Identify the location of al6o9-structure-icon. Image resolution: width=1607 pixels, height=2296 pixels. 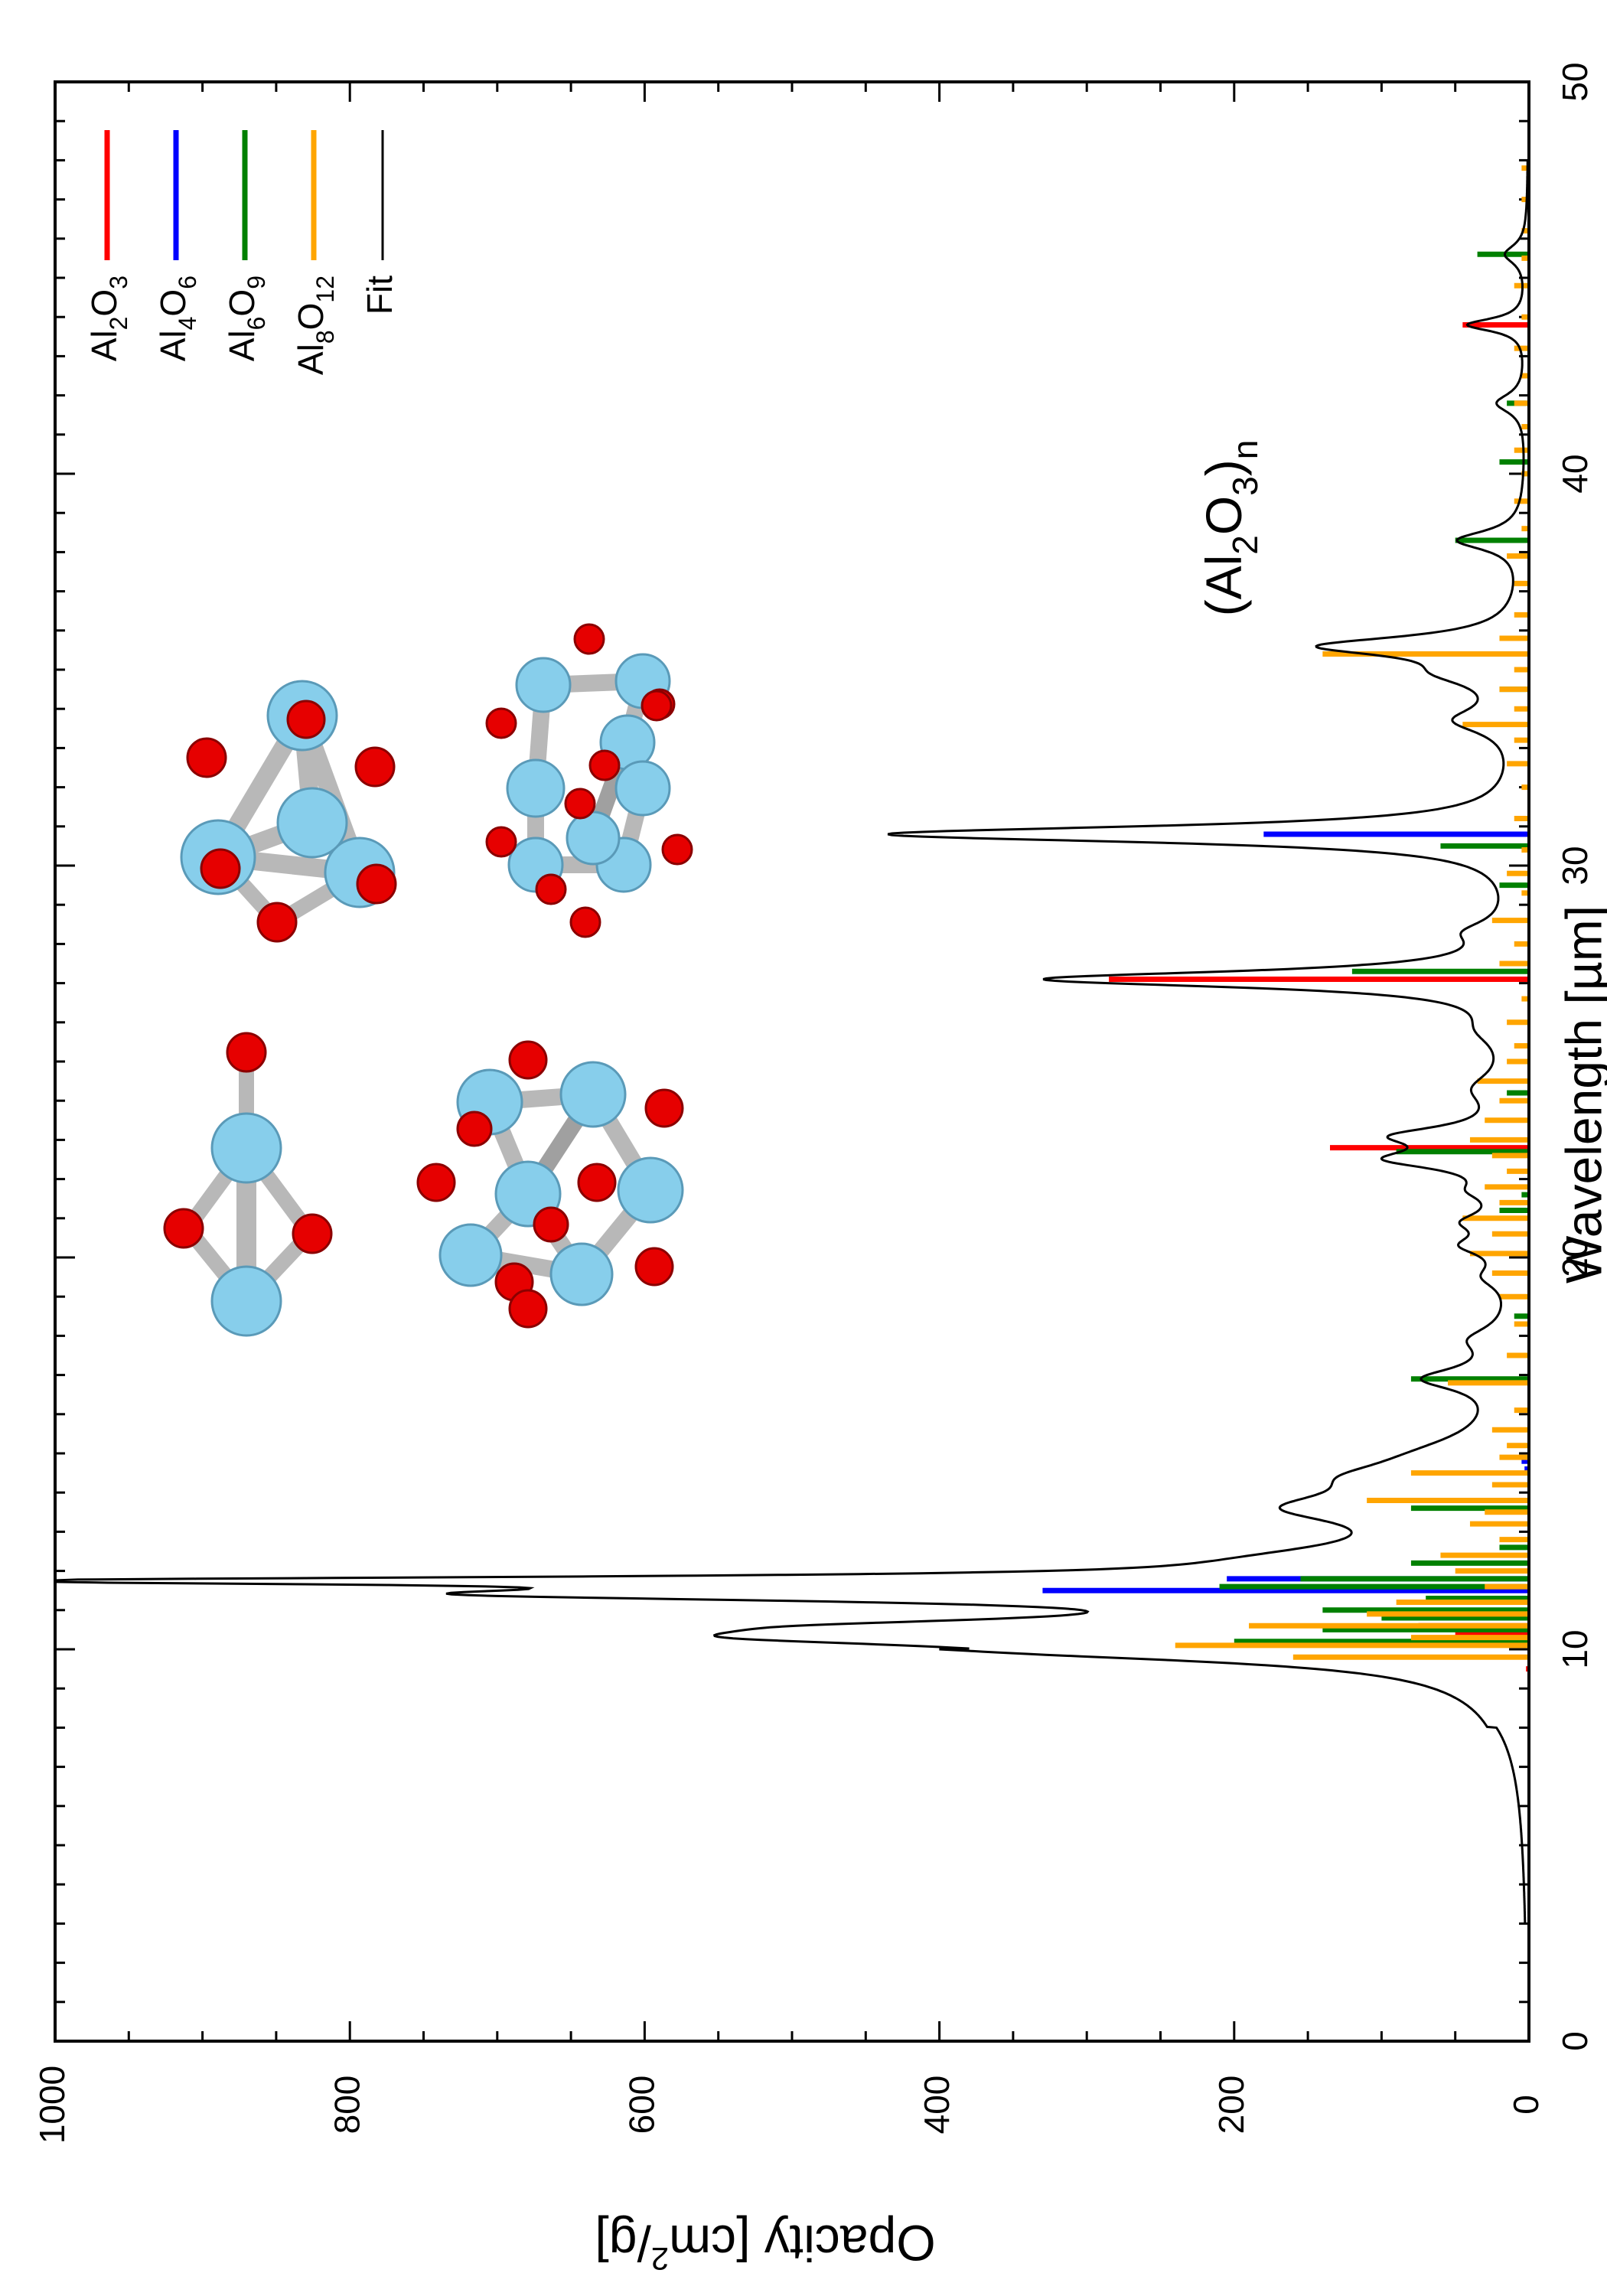
(550, 1184).